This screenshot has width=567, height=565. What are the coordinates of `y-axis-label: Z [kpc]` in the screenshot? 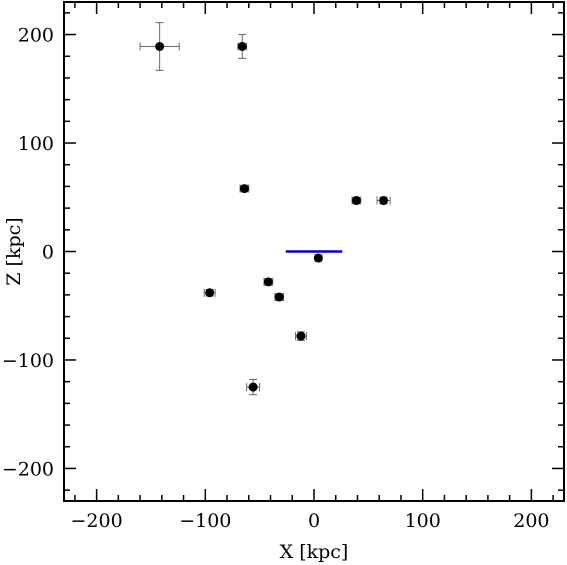 It's located at (14, 251).